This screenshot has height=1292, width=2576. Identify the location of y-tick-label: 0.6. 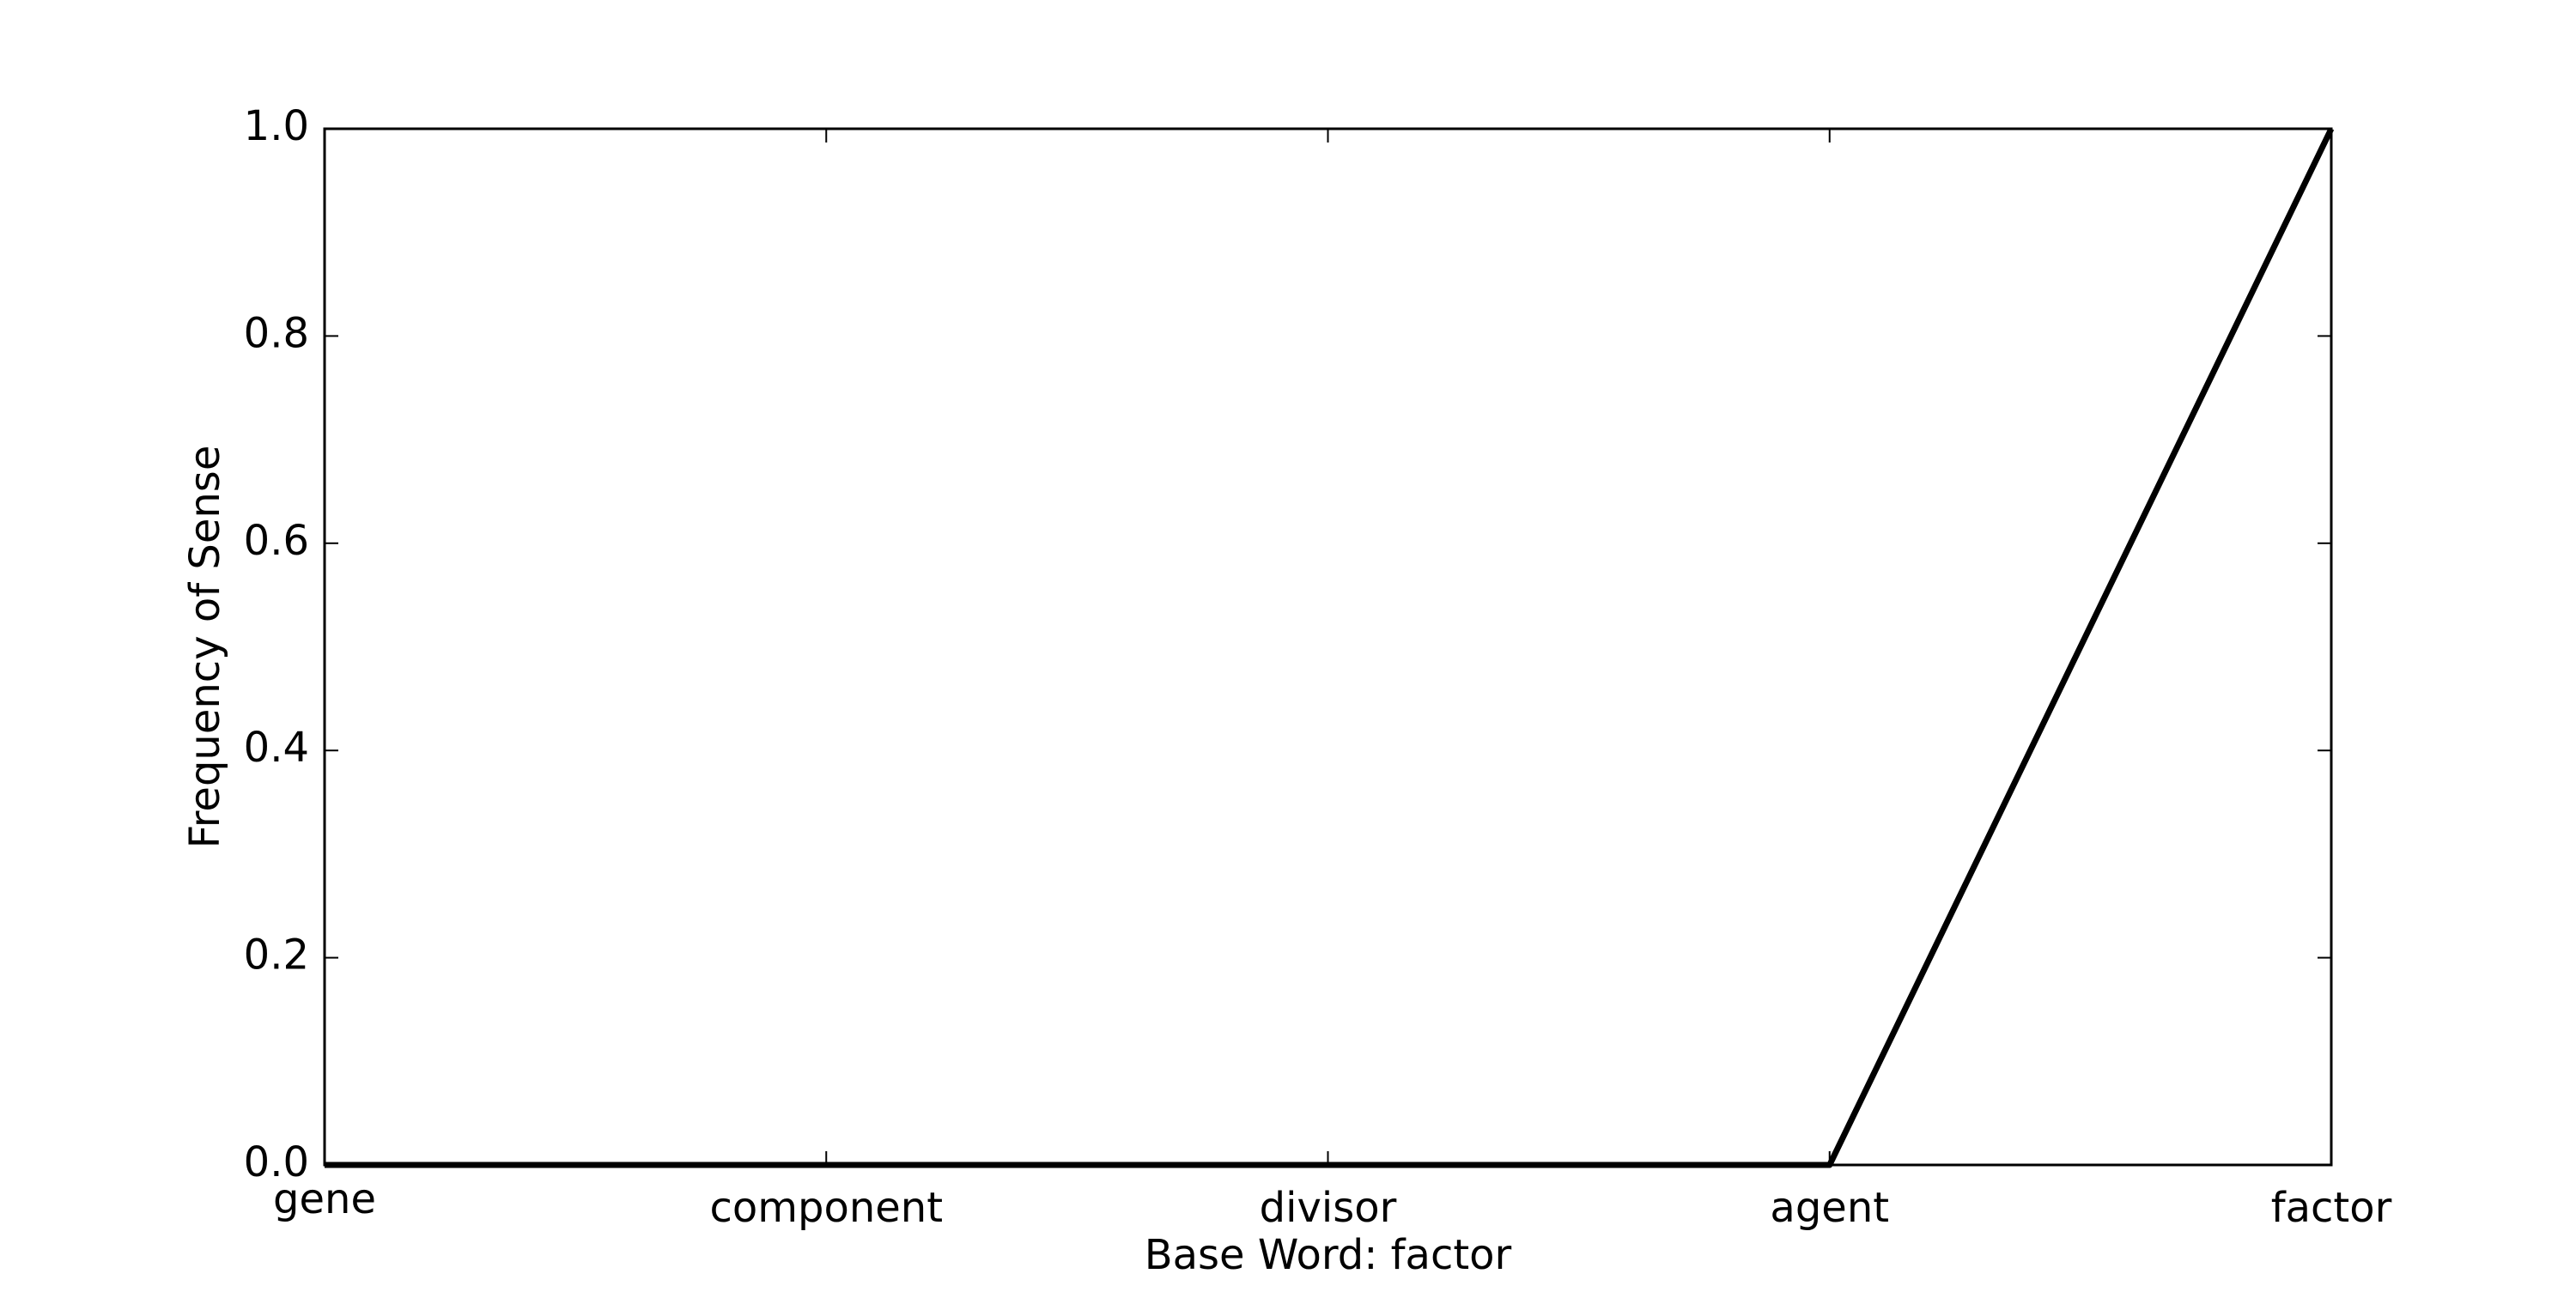
(276, 541).